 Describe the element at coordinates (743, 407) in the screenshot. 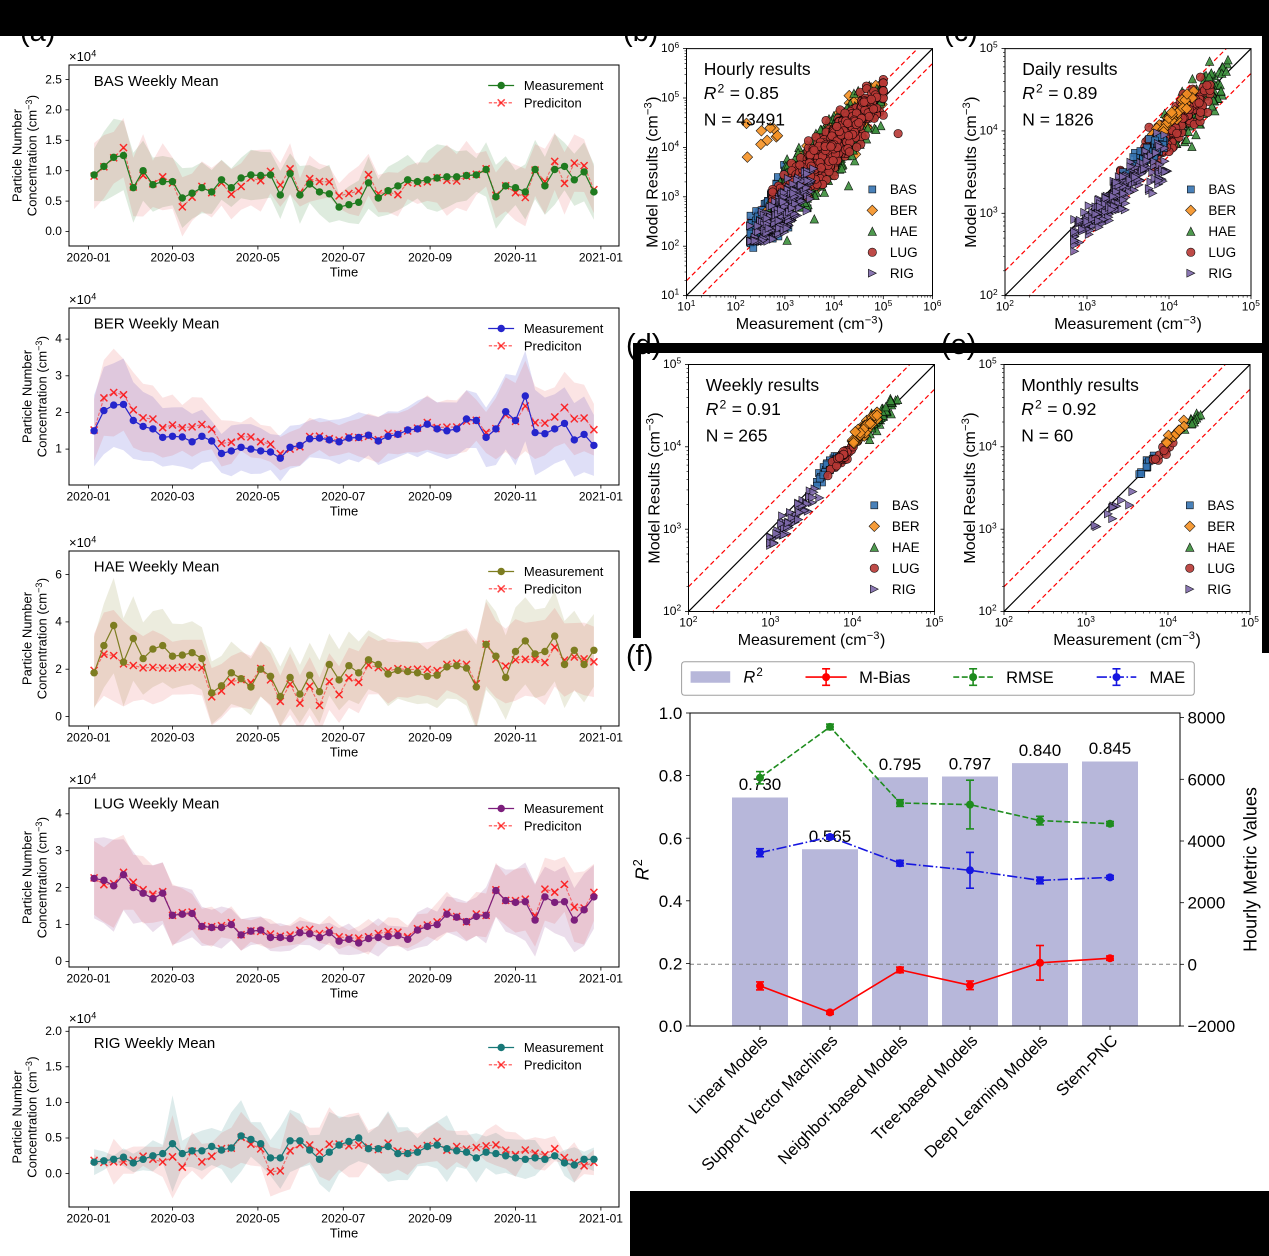

I see `svg-text:R 2 =: R 2 = 0 . 9 1` at that location.